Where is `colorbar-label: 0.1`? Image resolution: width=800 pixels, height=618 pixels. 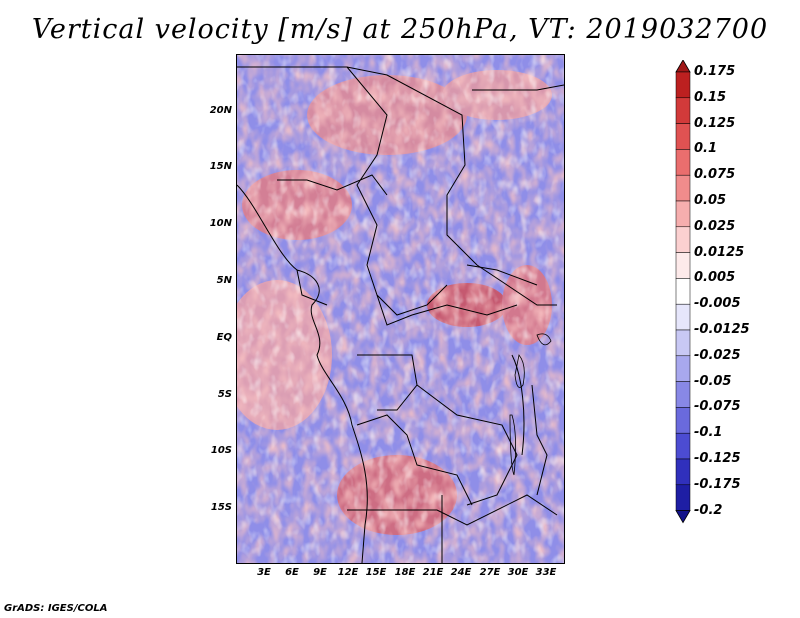
colorbar-label: 0.1 is located at coordinates (706, 149).